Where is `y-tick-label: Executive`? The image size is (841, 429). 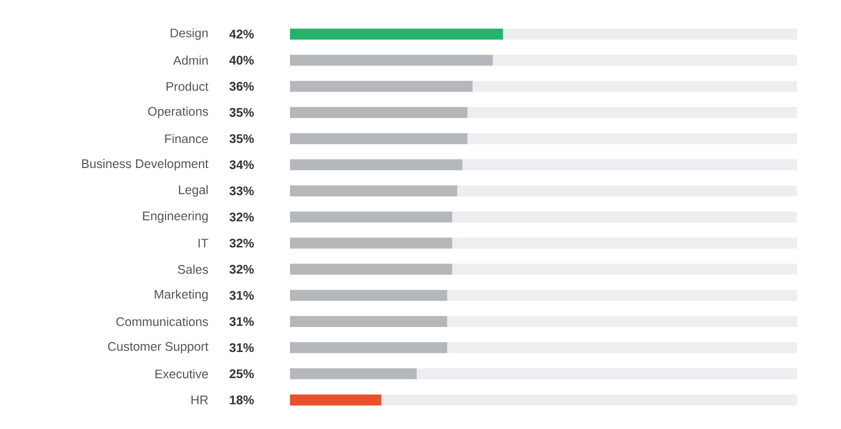
y-tick-label: Executive is located at coordinates (182, 373).